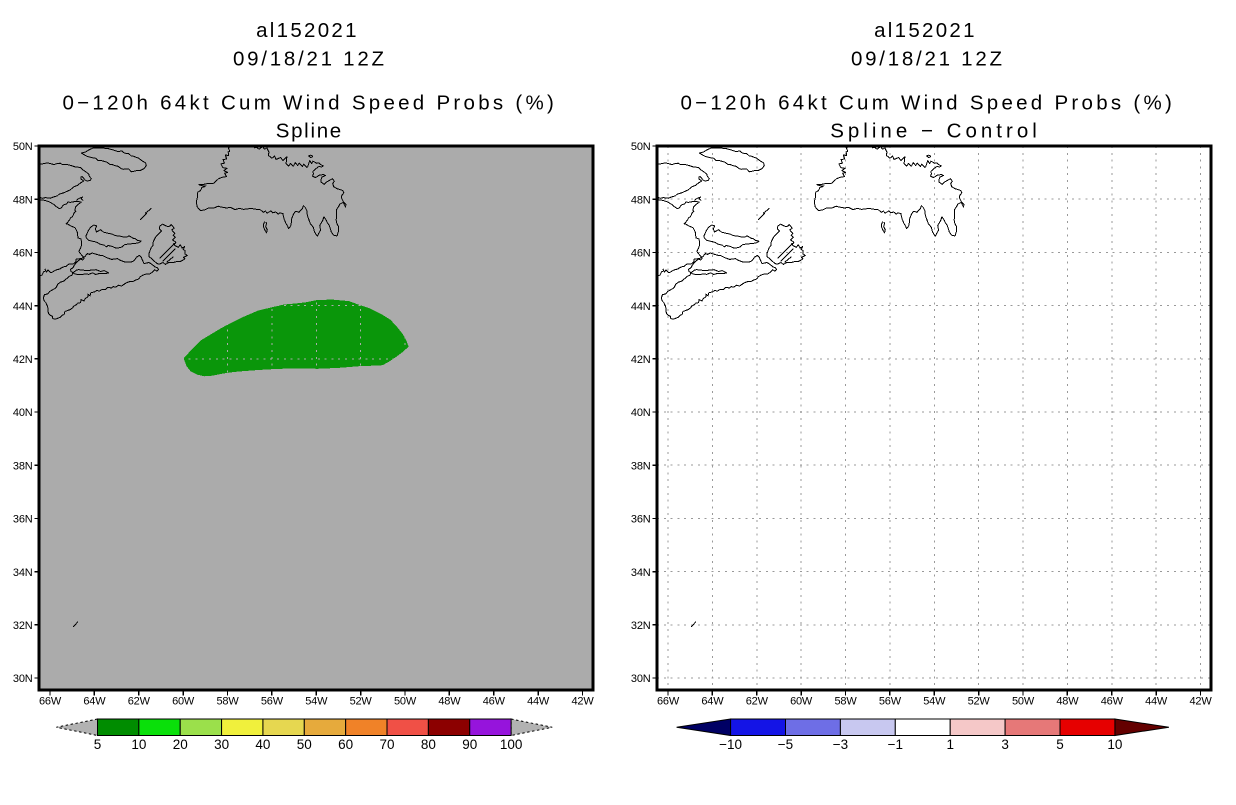 The image size is (1236, 805). I want to click on svg-text: −1, so click(895, 744).